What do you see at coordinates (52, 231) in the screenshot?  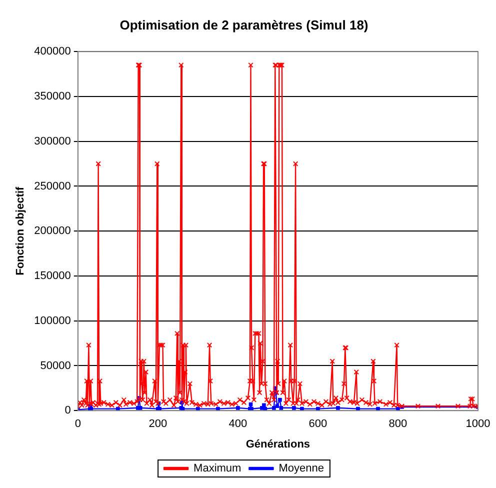 I see `y-tick-label: 200000` at bounding box center [52, 231].